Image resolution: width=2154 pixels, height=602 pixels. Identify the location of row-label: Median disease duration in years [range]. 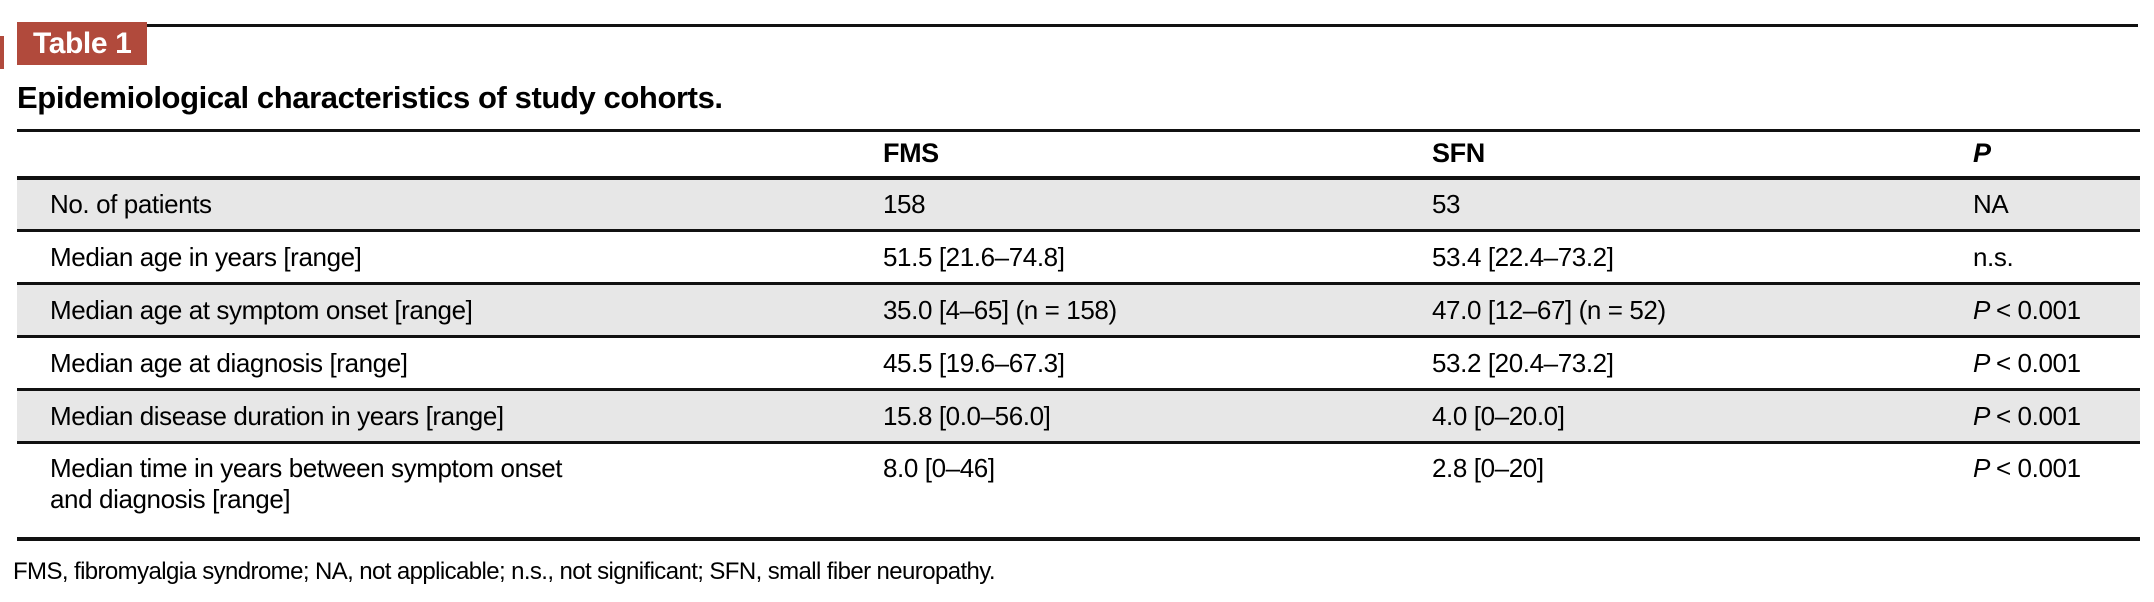
(277, 415).